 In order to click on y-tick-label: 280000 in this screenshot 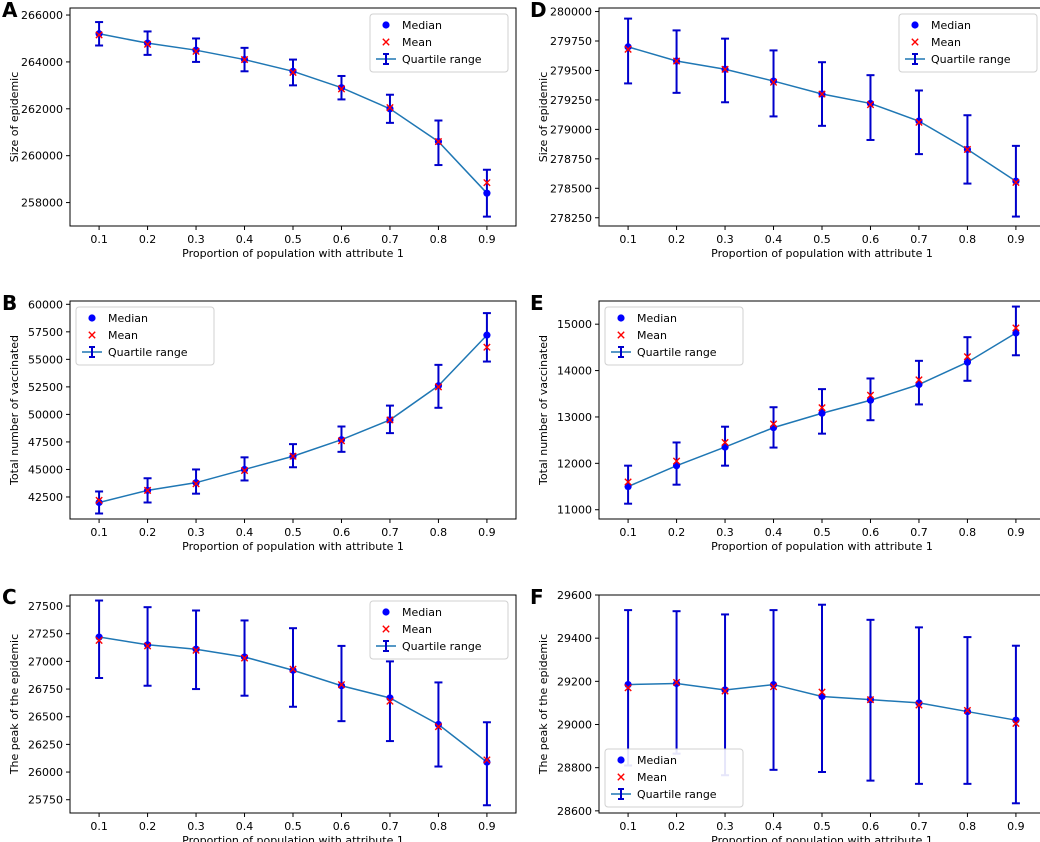, I will do `click(571, 12)`.